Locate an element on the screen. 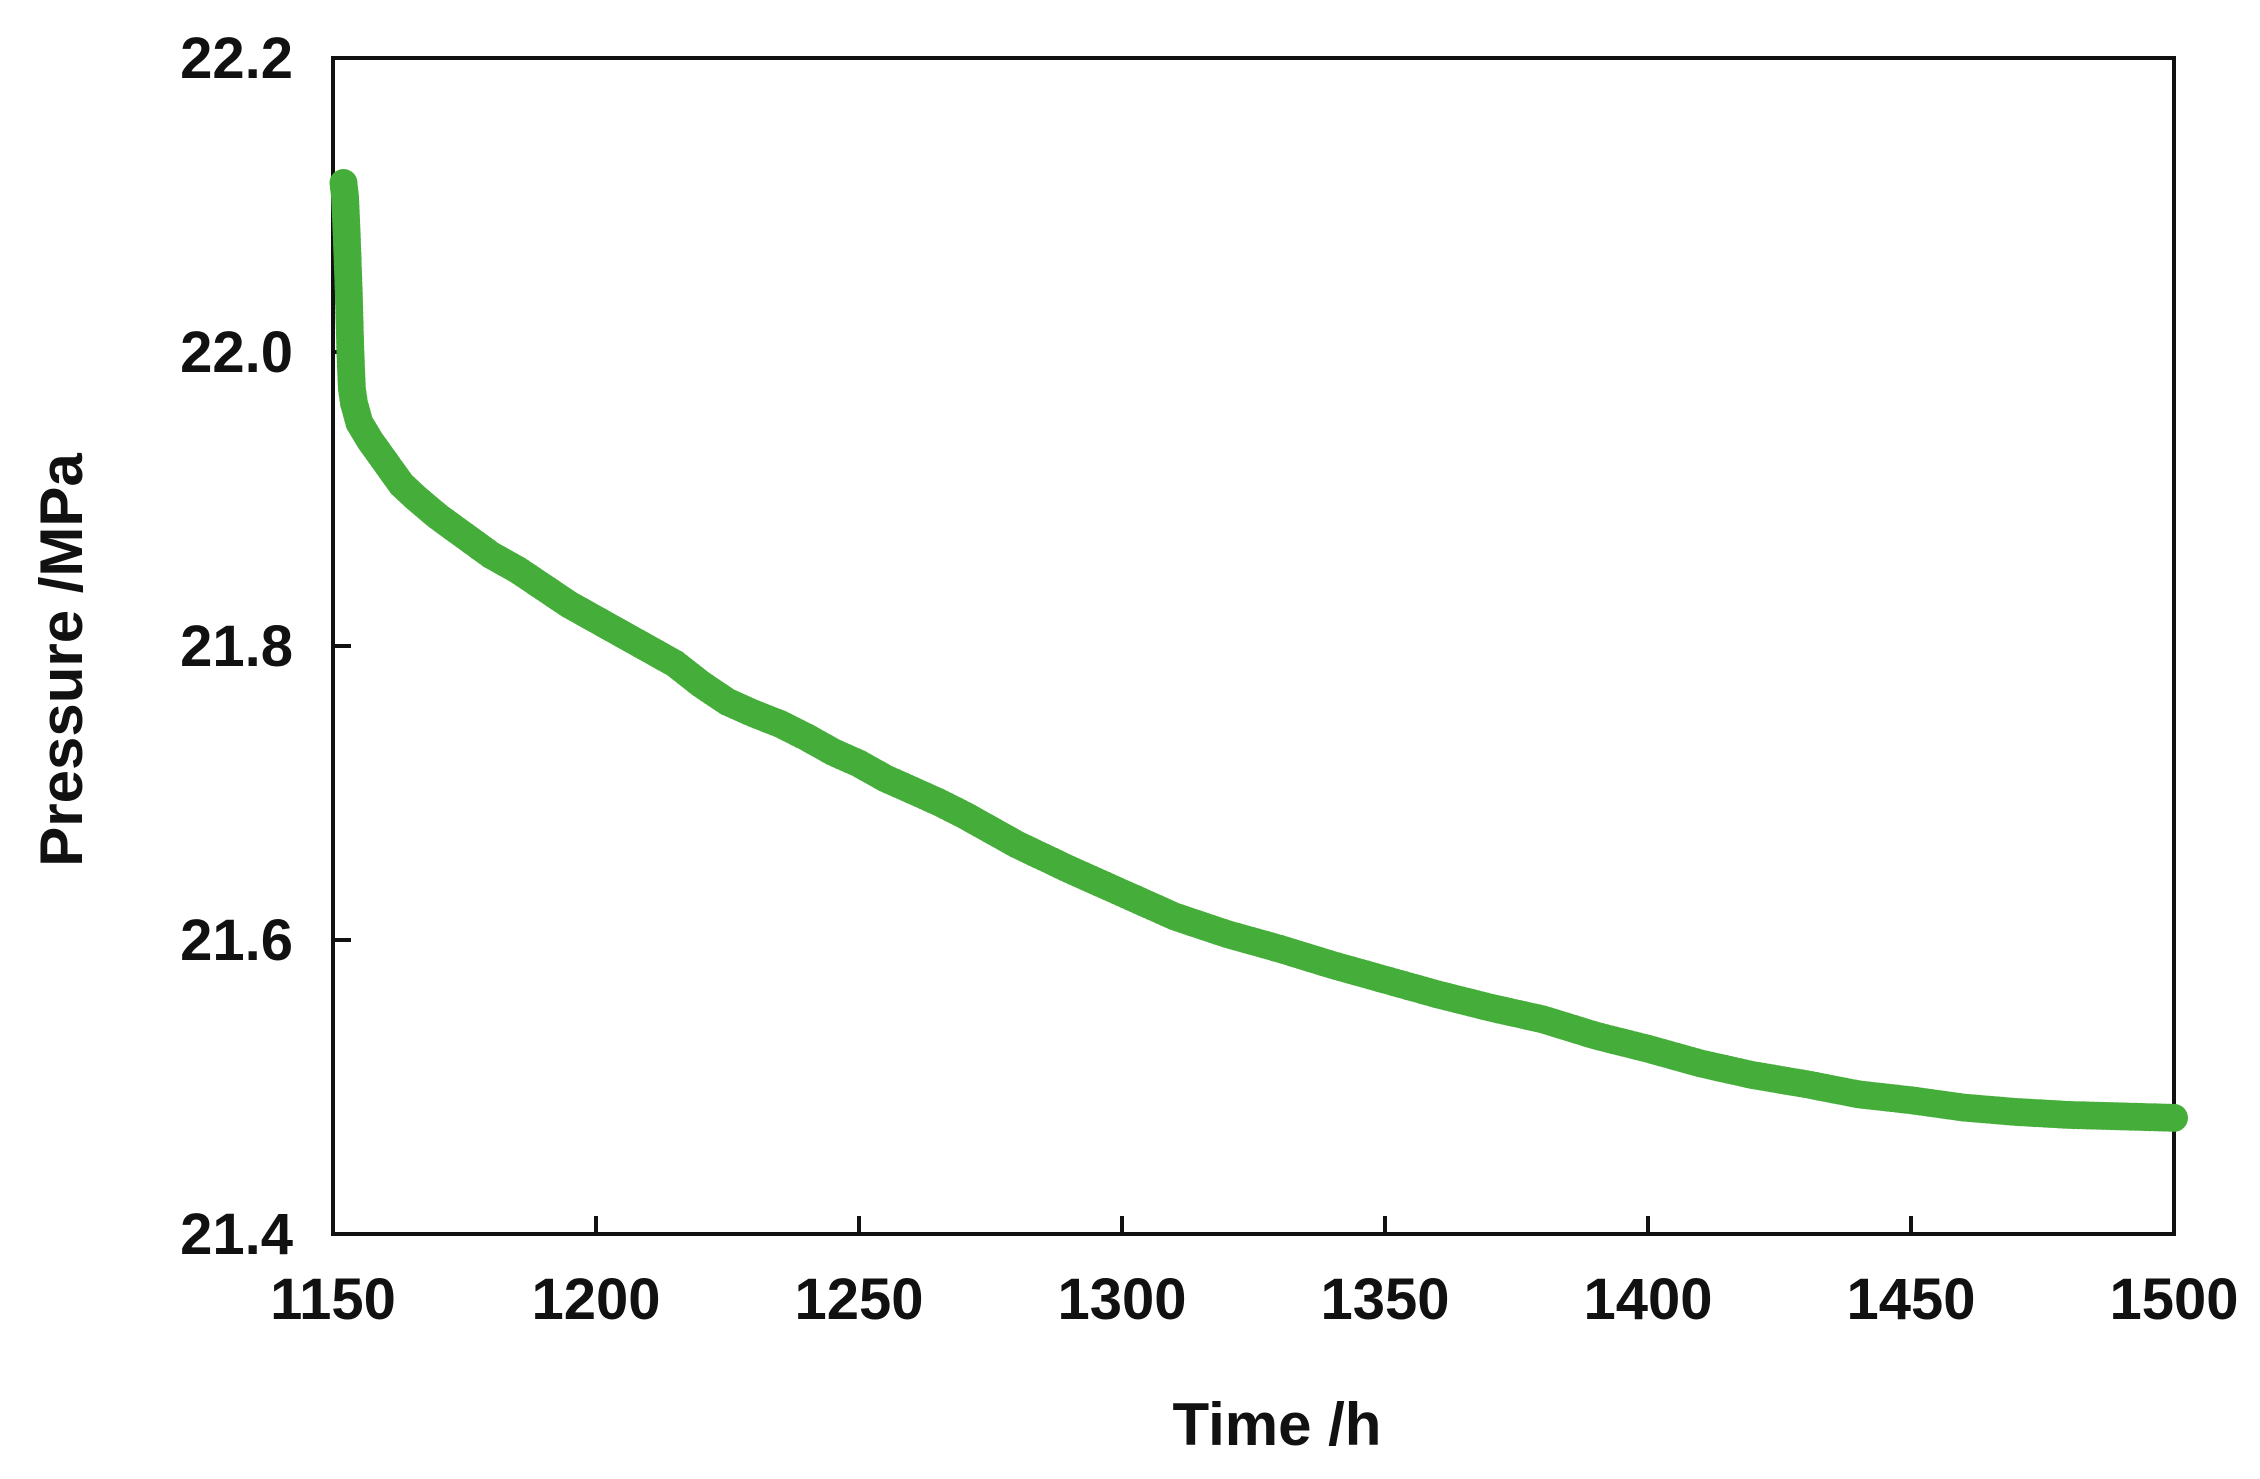 The width and height of the screenshot is (2260, 1479). y-axis-tick-labels: 21.4 21.6 21.8 22.0 22.2 is located at coordinates (236, 646).